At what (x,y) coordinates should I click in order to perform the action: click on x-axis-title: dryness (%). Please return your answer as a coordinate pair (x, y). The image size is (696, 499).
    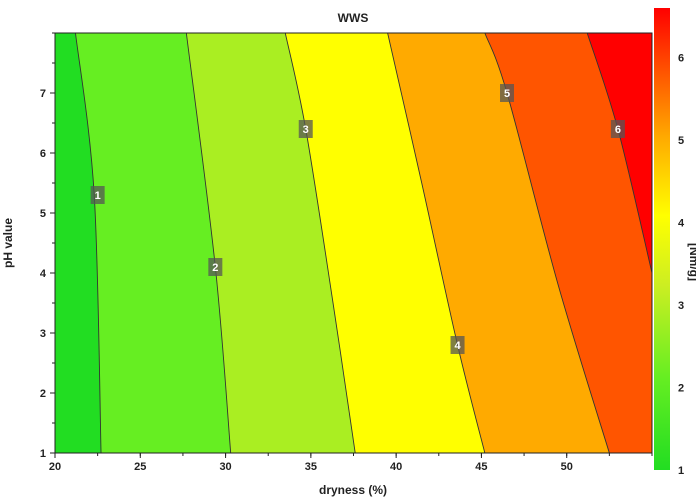
    Looking at the image, I should click on (353, 490).